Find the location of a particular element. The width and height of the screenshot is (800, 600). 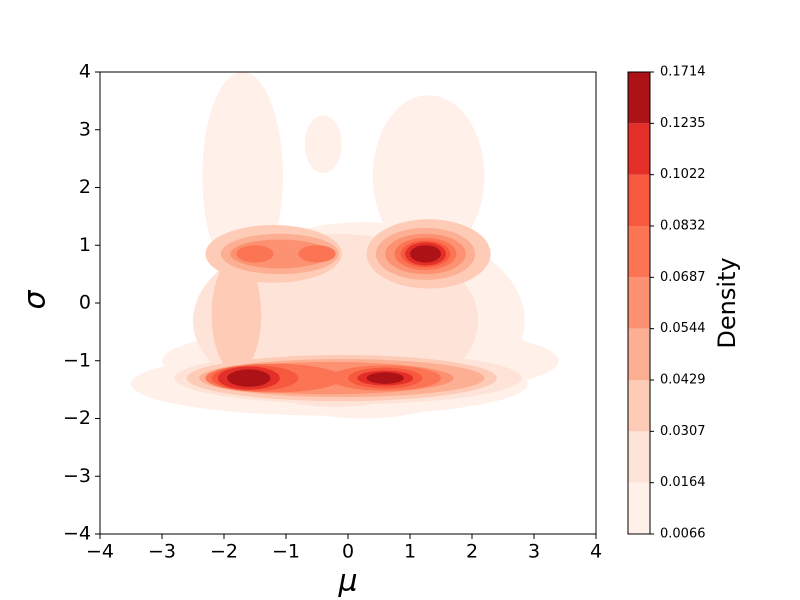

colorbar-label: Density is located at coordinates (727, 302).